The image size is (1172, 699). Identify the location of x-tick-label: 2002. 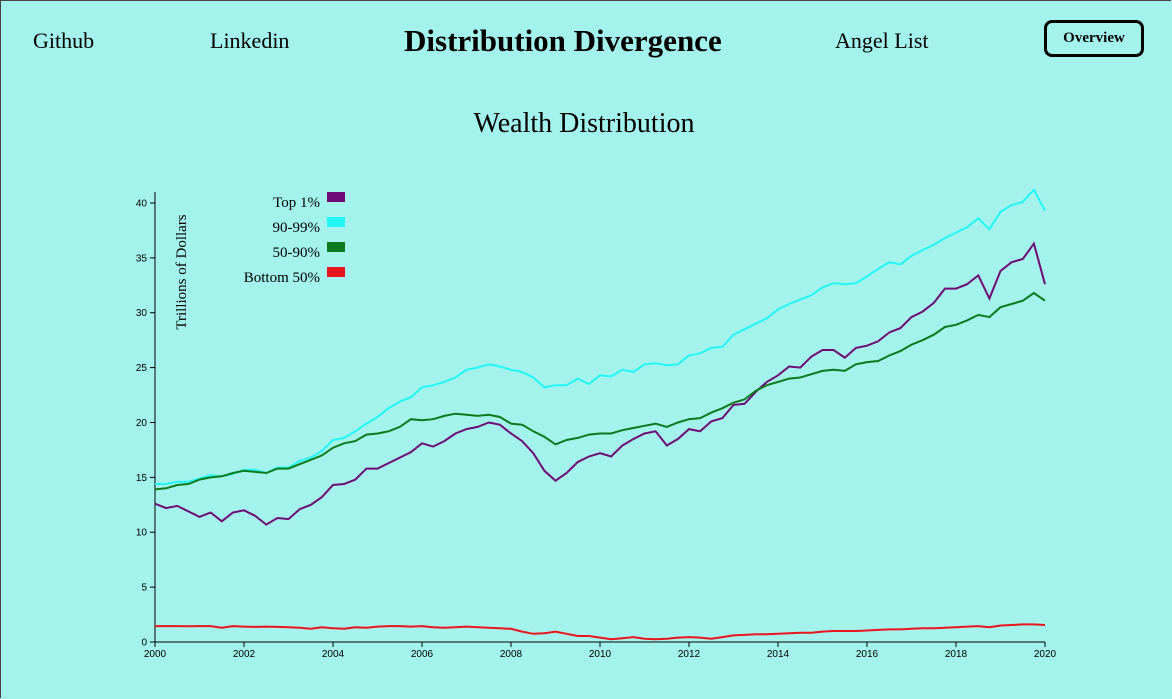
(244, 654).